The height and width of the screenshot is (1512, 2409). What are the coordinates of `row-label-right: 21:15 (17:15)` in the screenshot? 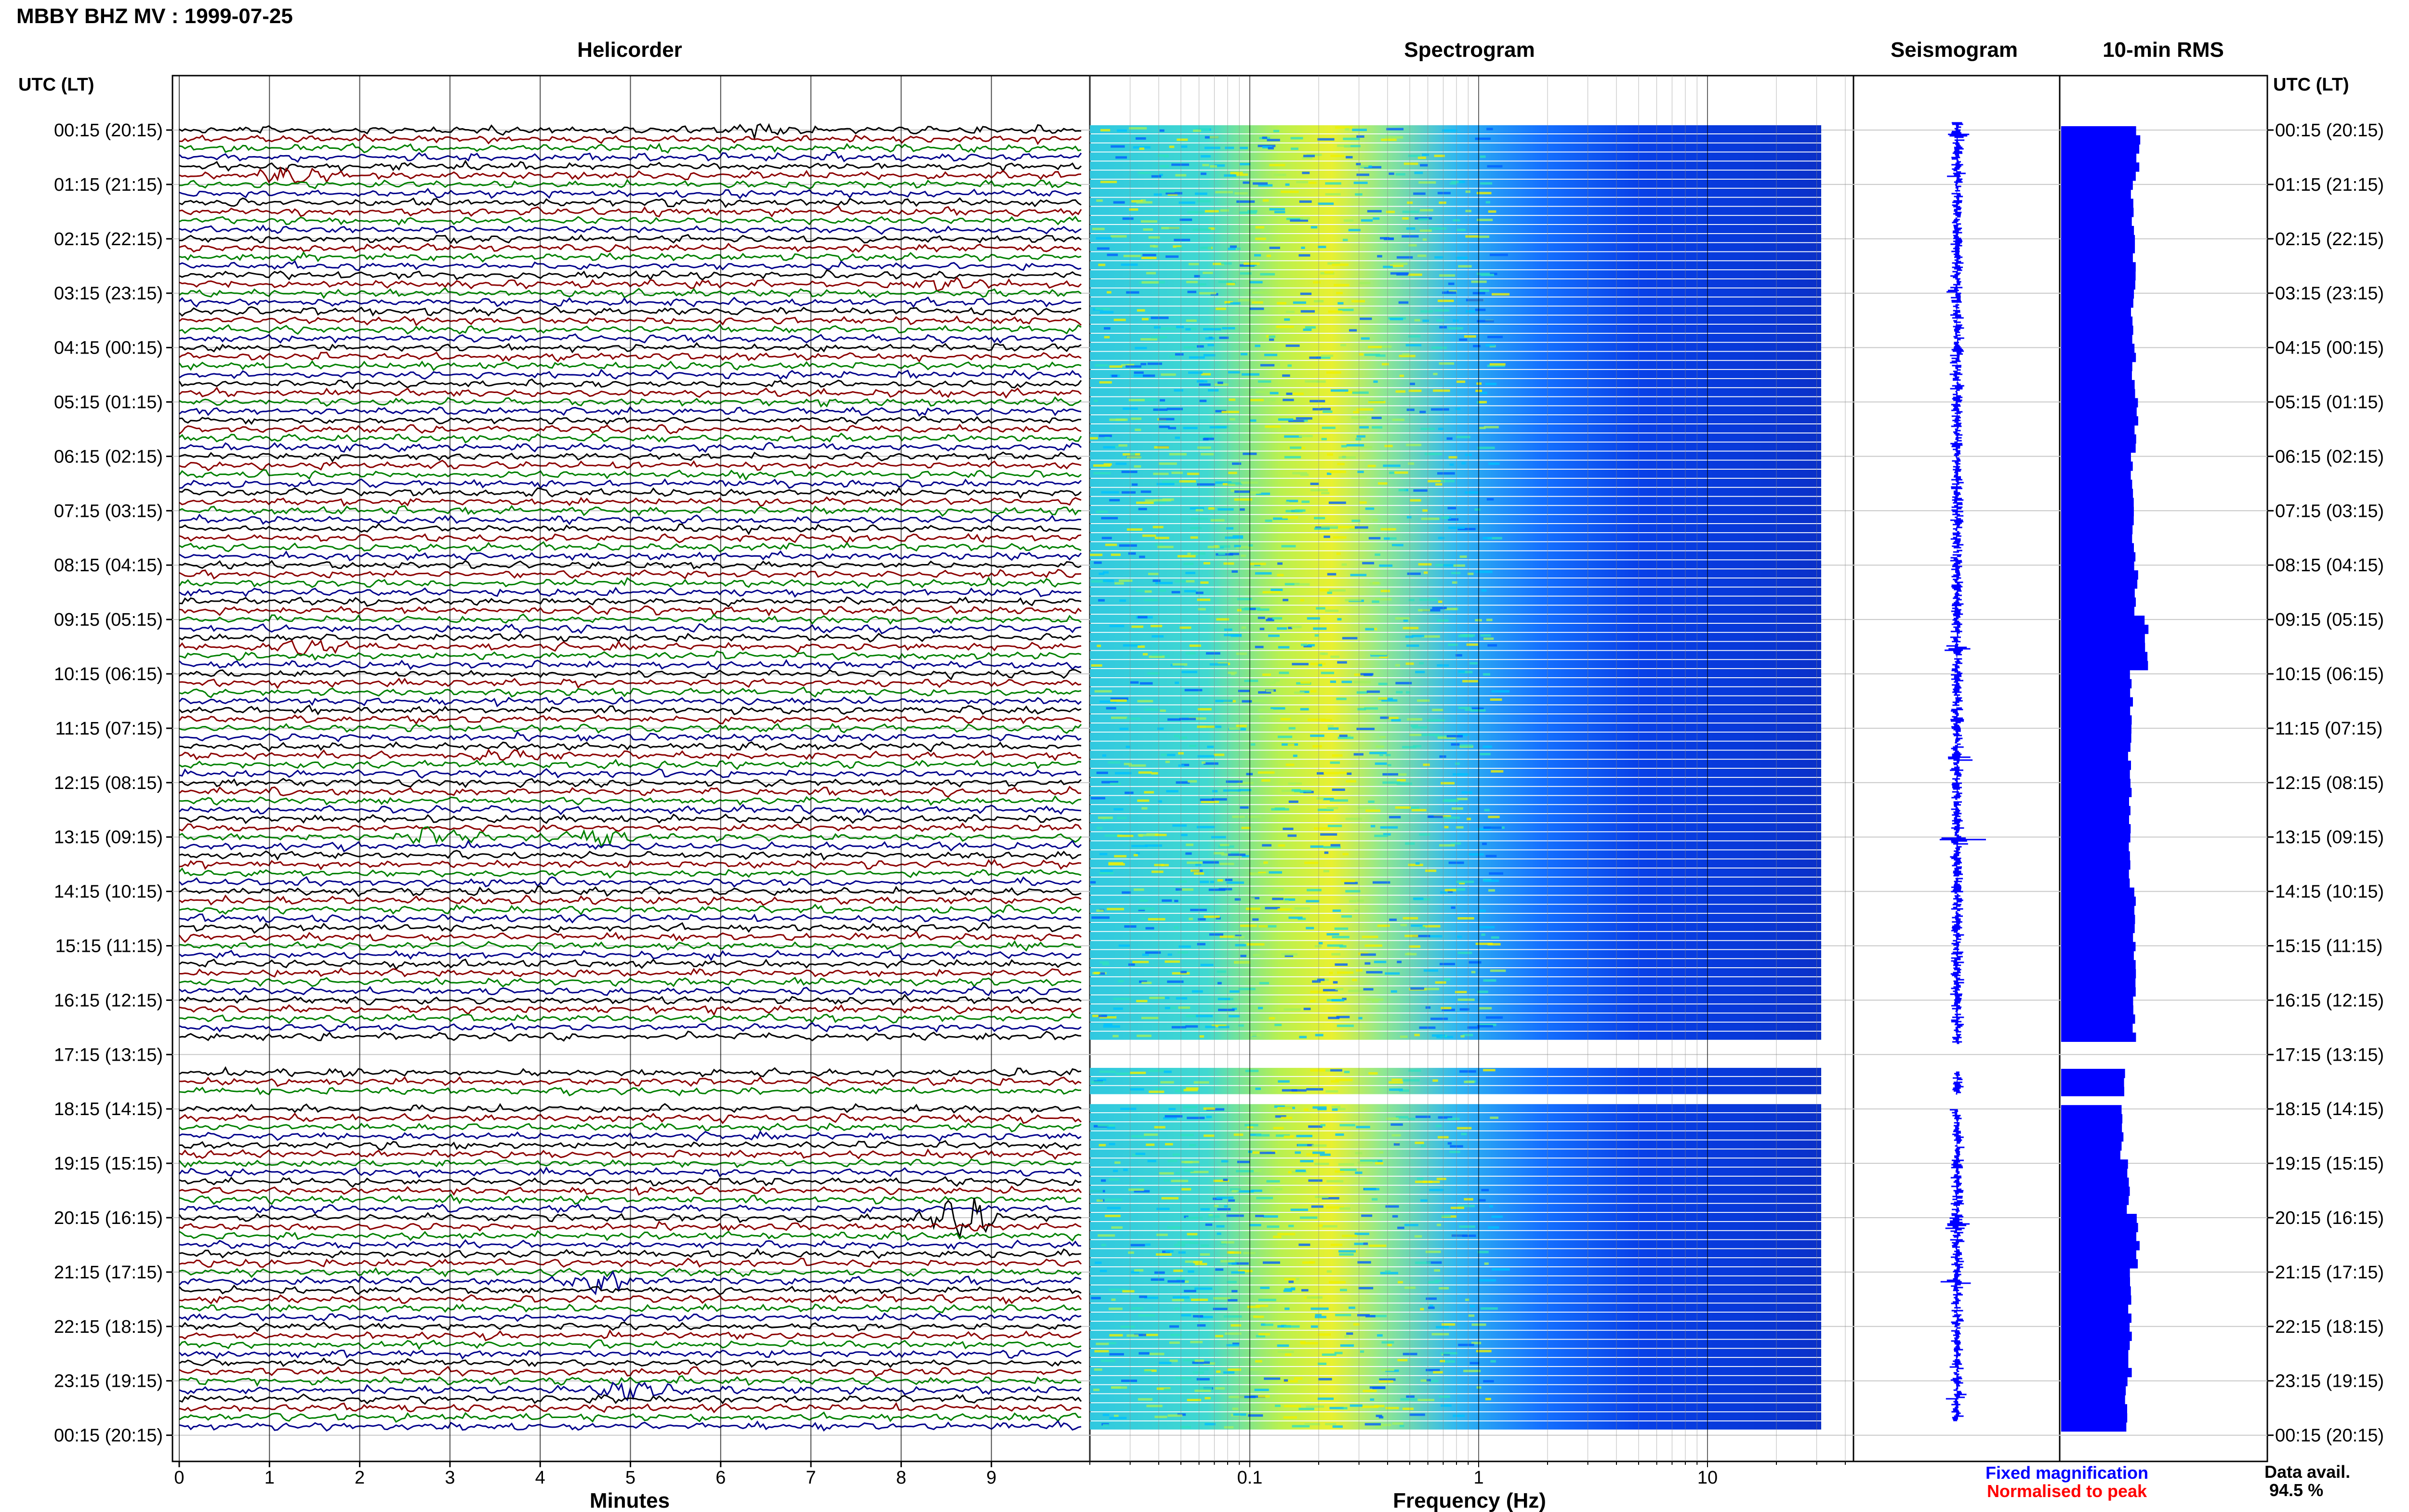 It's located at (2329, 1272).